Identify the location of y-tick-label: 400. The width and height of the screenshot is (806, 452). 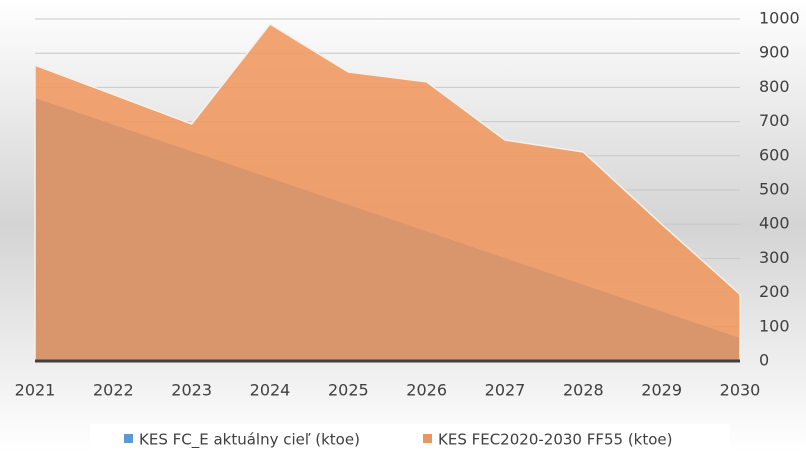
(774, 223).